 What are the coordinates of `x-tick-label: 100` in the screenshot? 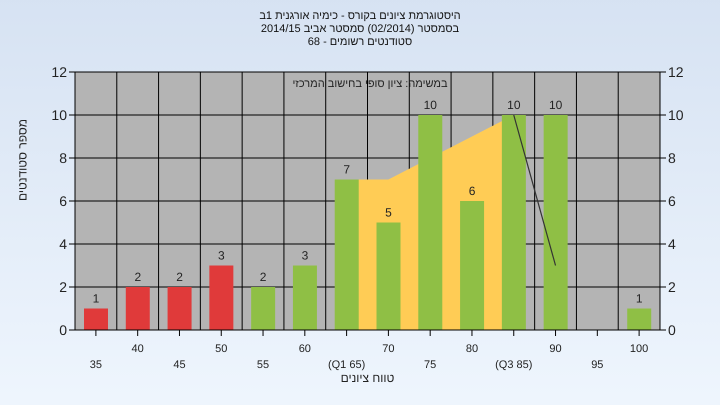 It's located at (639, 349).